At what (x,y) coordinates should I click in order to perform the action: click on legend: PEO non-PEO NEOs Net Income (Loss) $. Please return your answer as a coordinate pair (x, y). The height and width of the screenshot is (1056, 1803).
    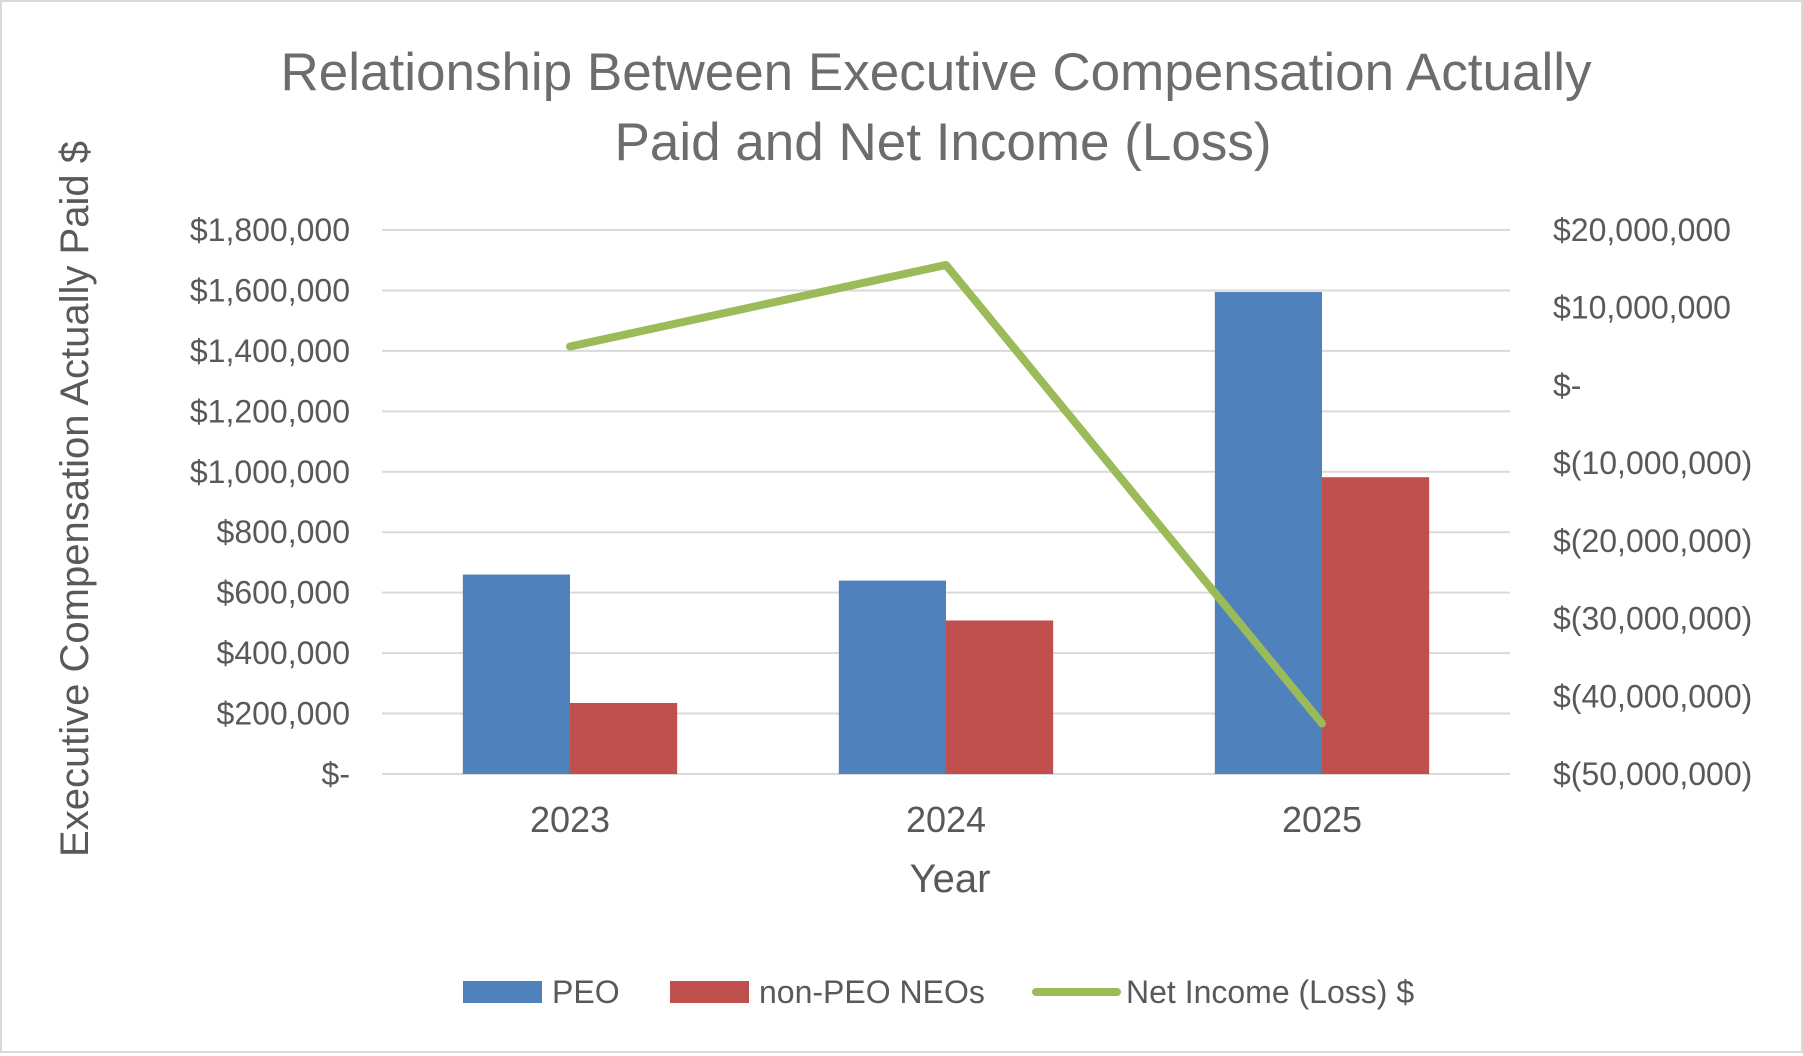
    Looking at the image, I should click on (938, 992).